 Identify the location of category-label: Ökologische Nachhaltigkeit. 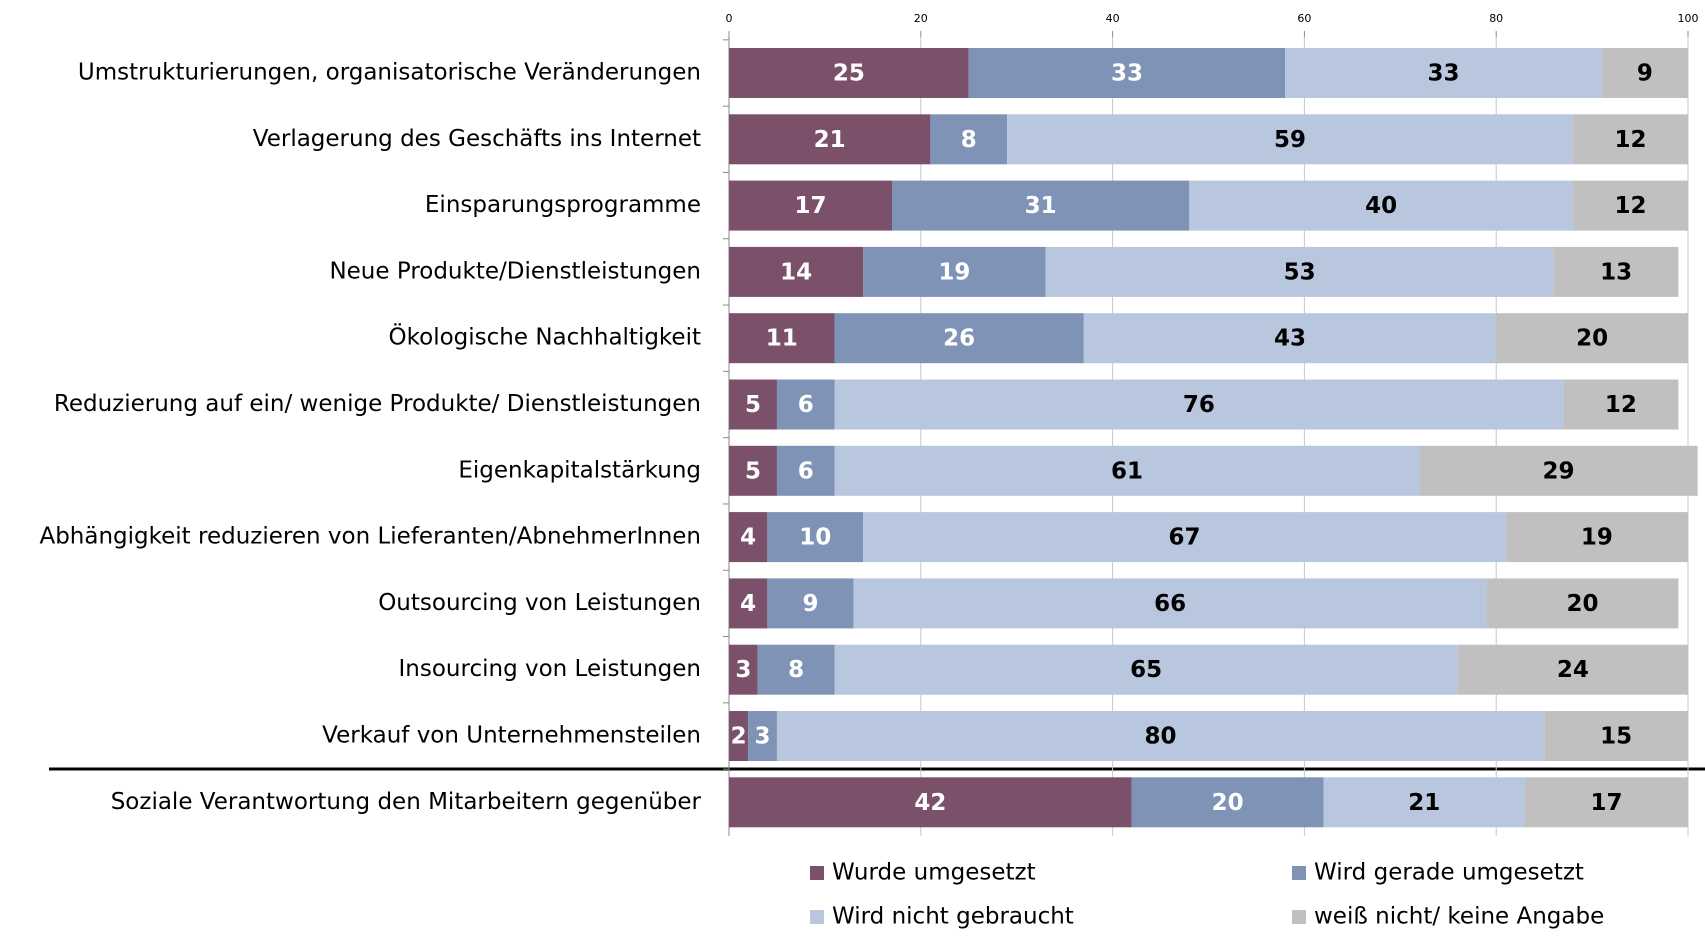
(545, 337).